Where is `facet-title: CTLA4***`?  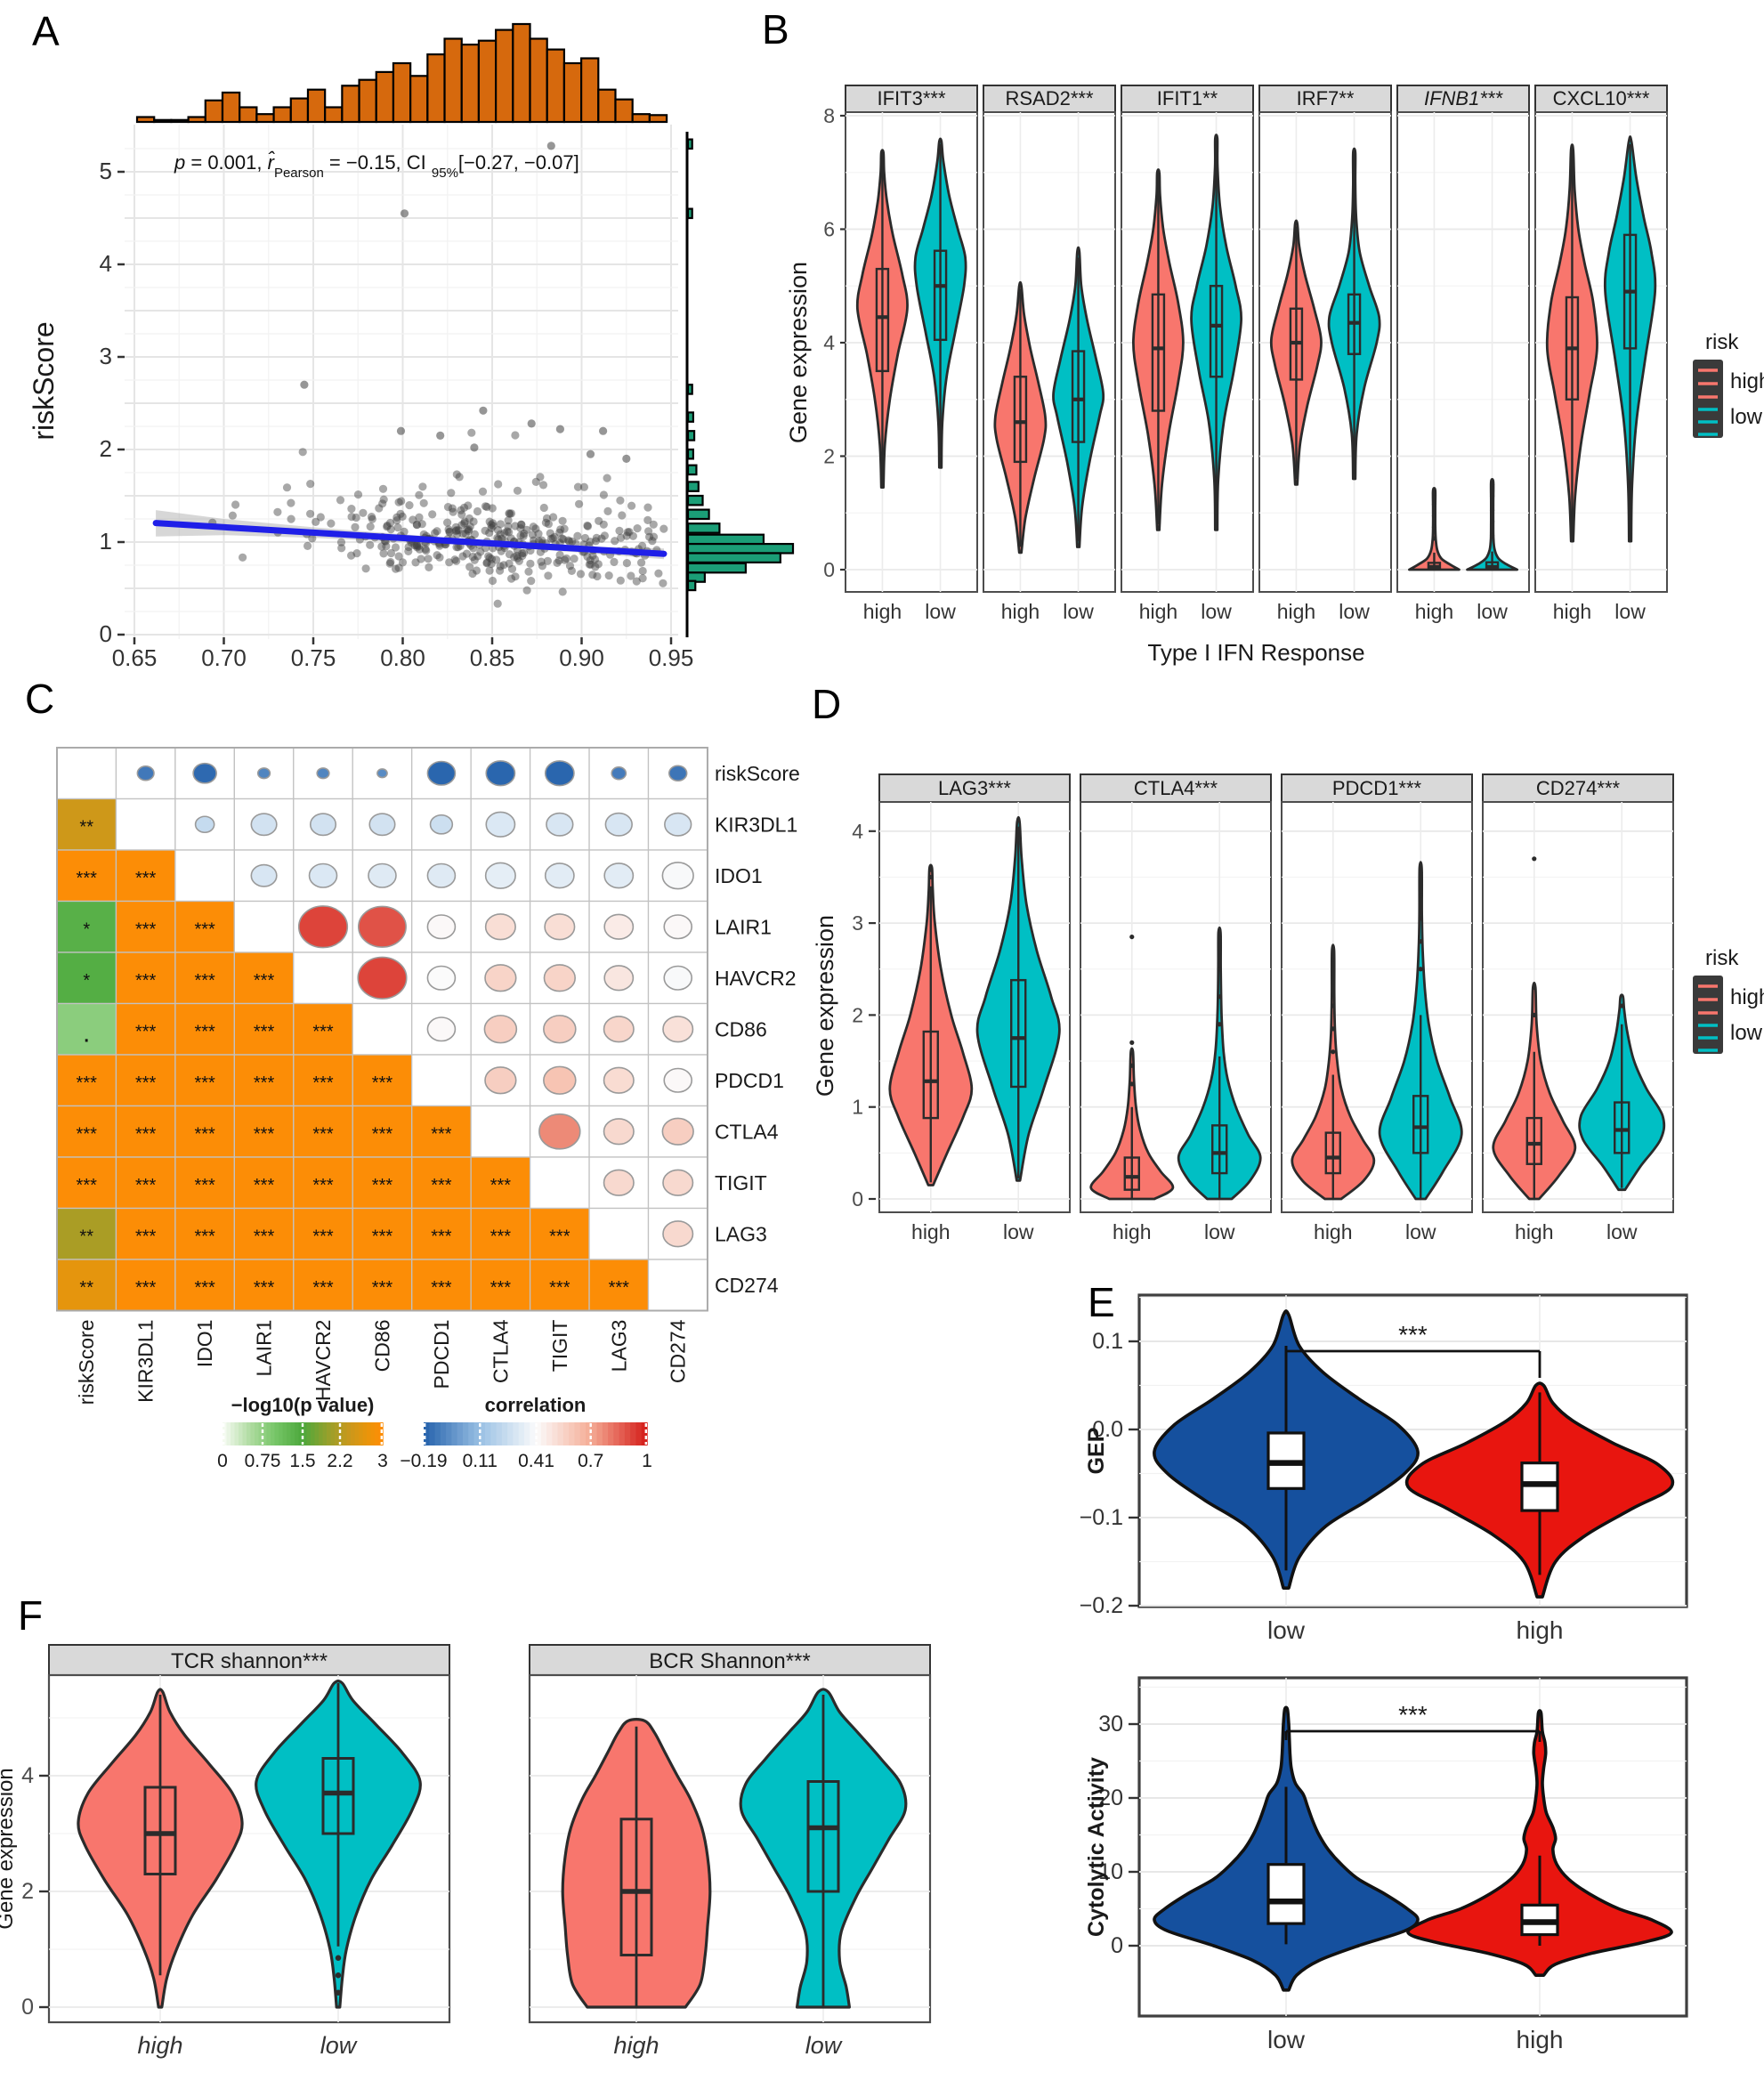
facet-title: CTLA4*** is located at coordinates (1176, 788).